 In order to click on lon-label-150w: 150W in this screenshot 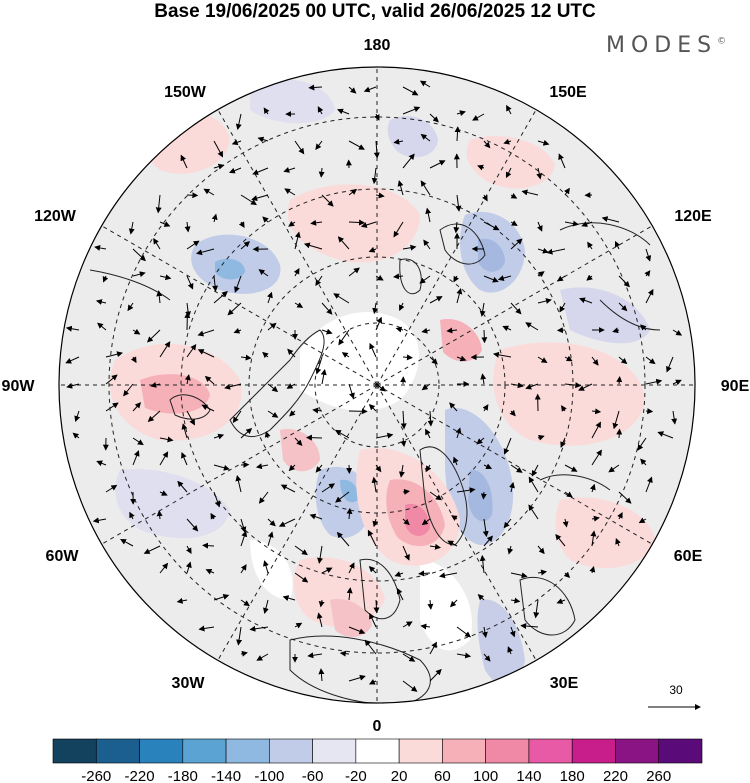, I will do `click(185, 92)`.